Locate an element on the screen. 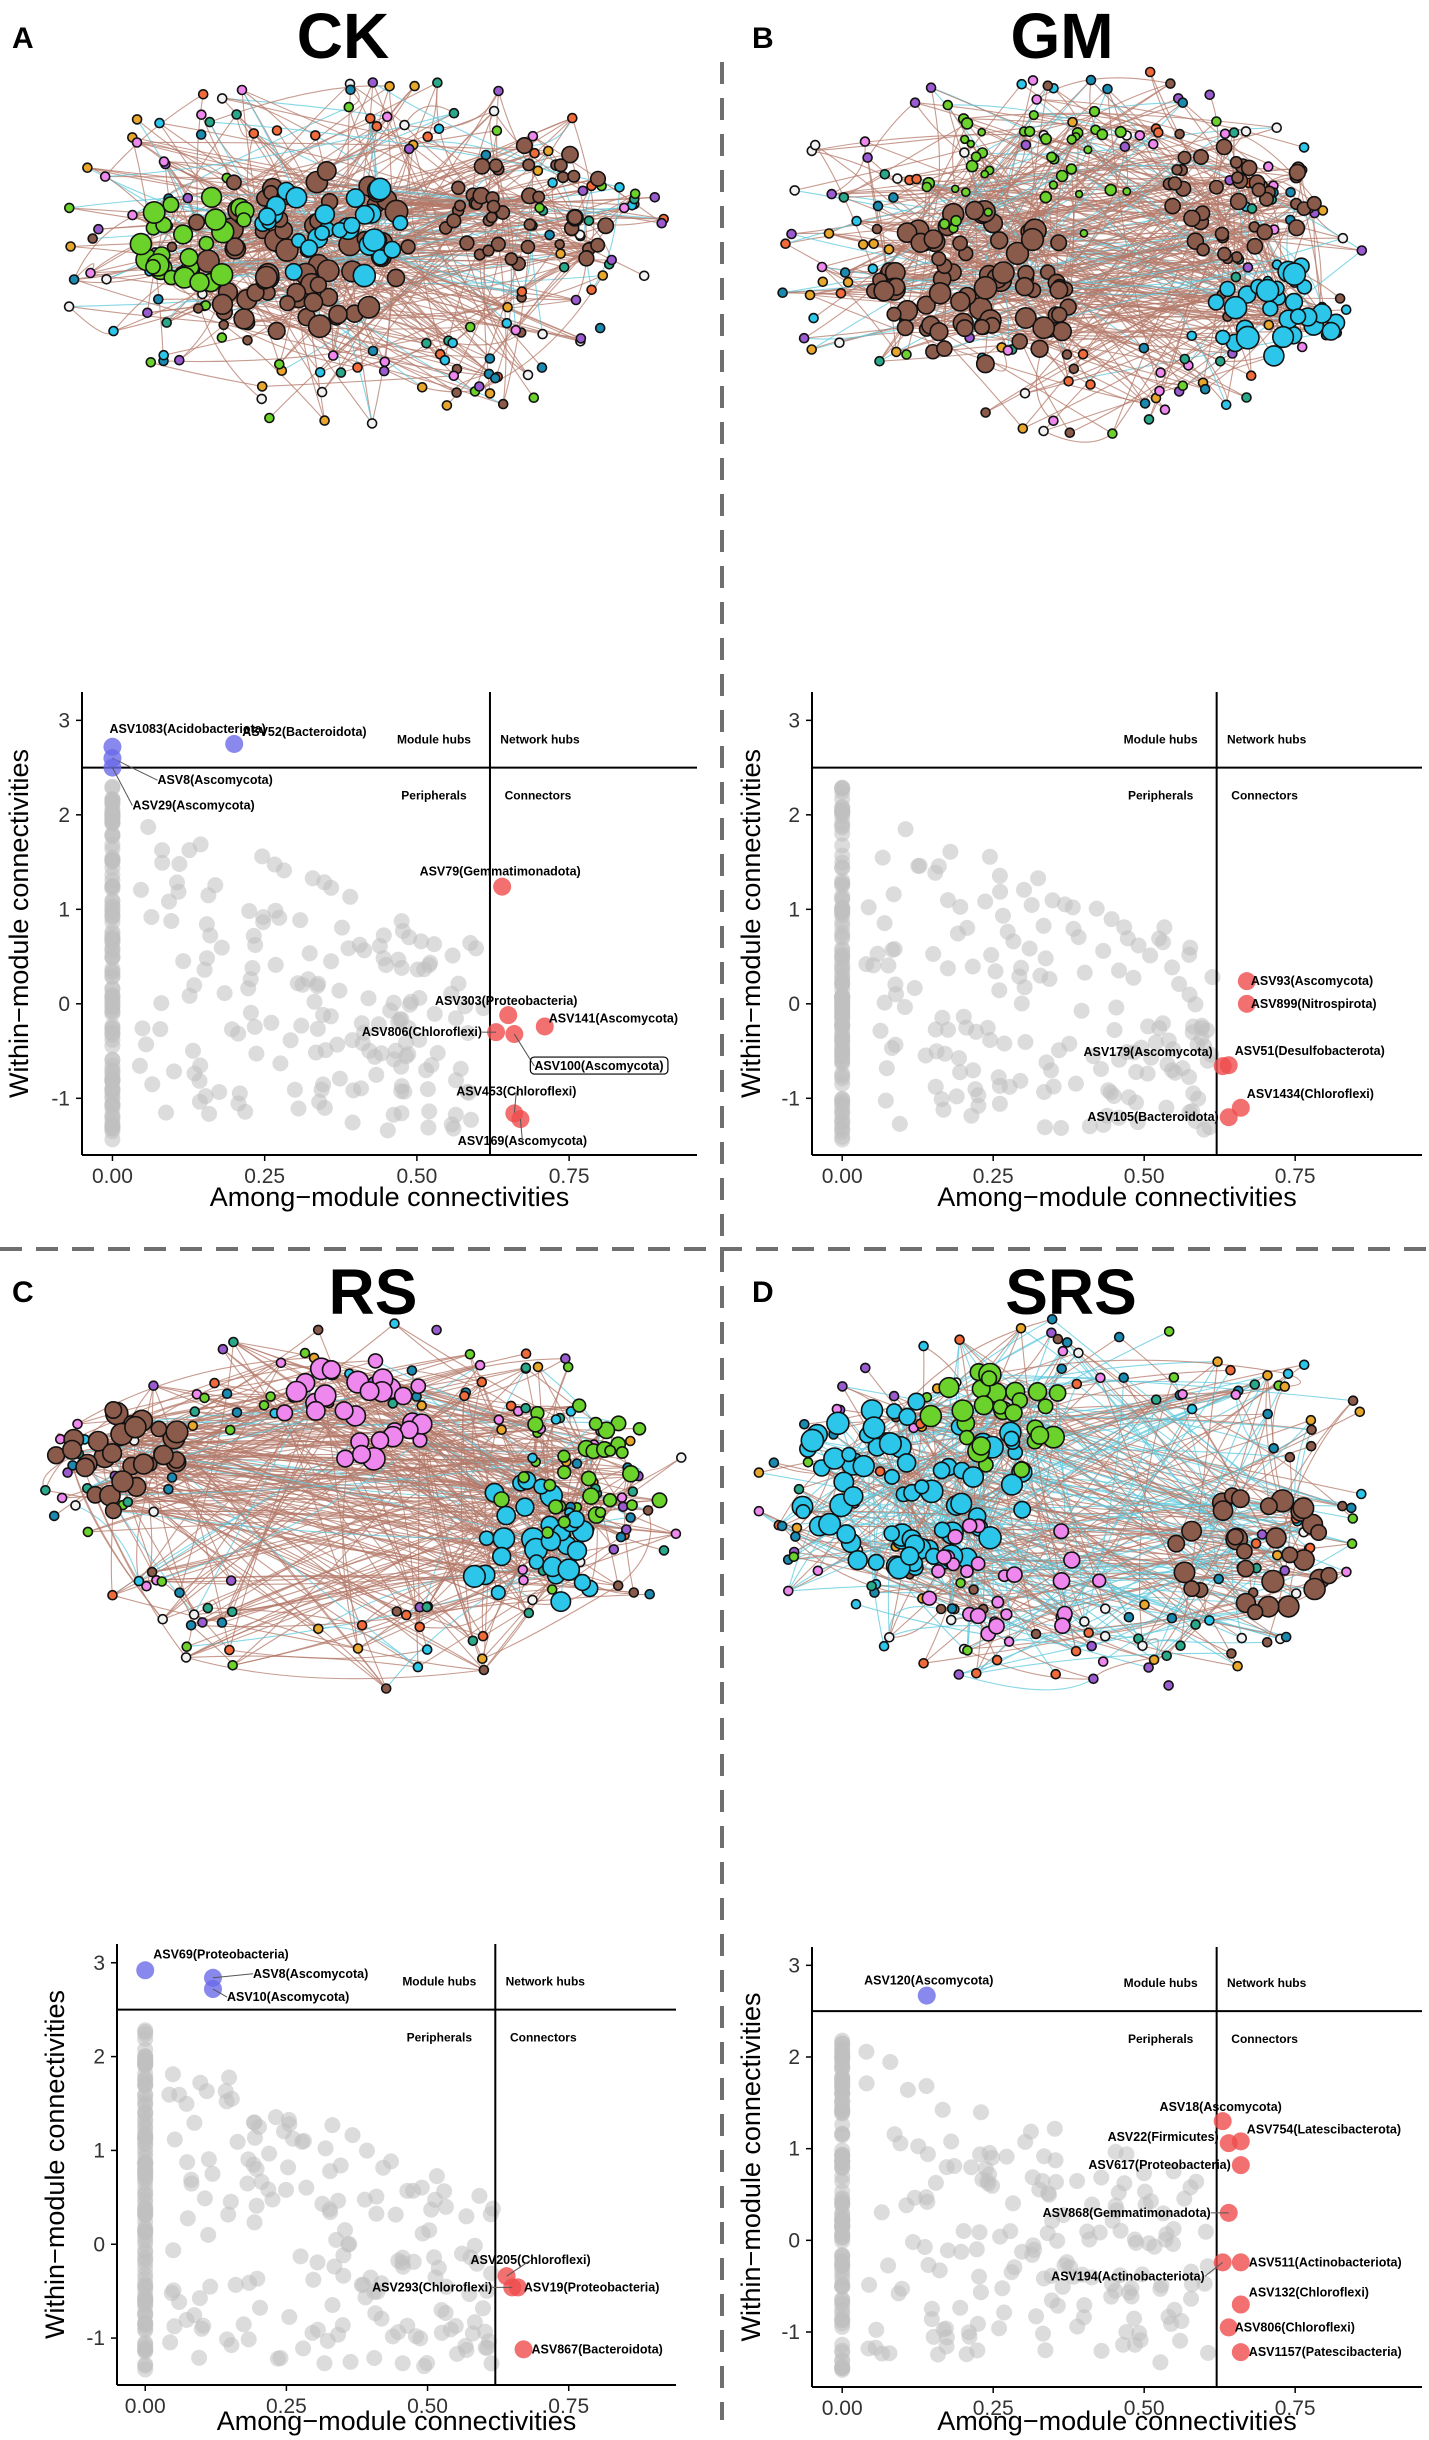 The height and width of the screenshot is (2440, 1429). hub-point is located at coordinates (926, 1995).